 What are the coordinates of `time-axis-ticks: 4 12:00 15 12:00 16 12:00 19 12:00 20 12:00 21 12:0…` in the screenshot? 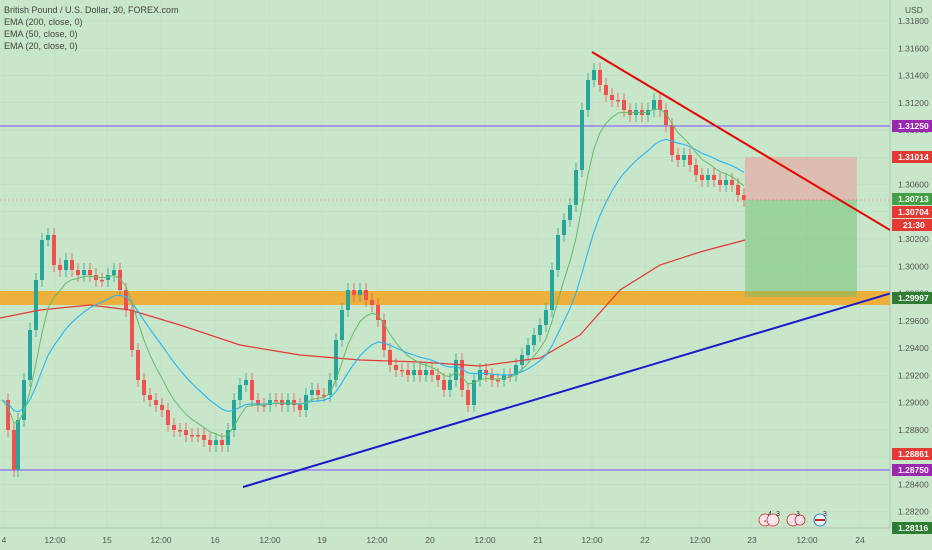 It's located at (433, 540).